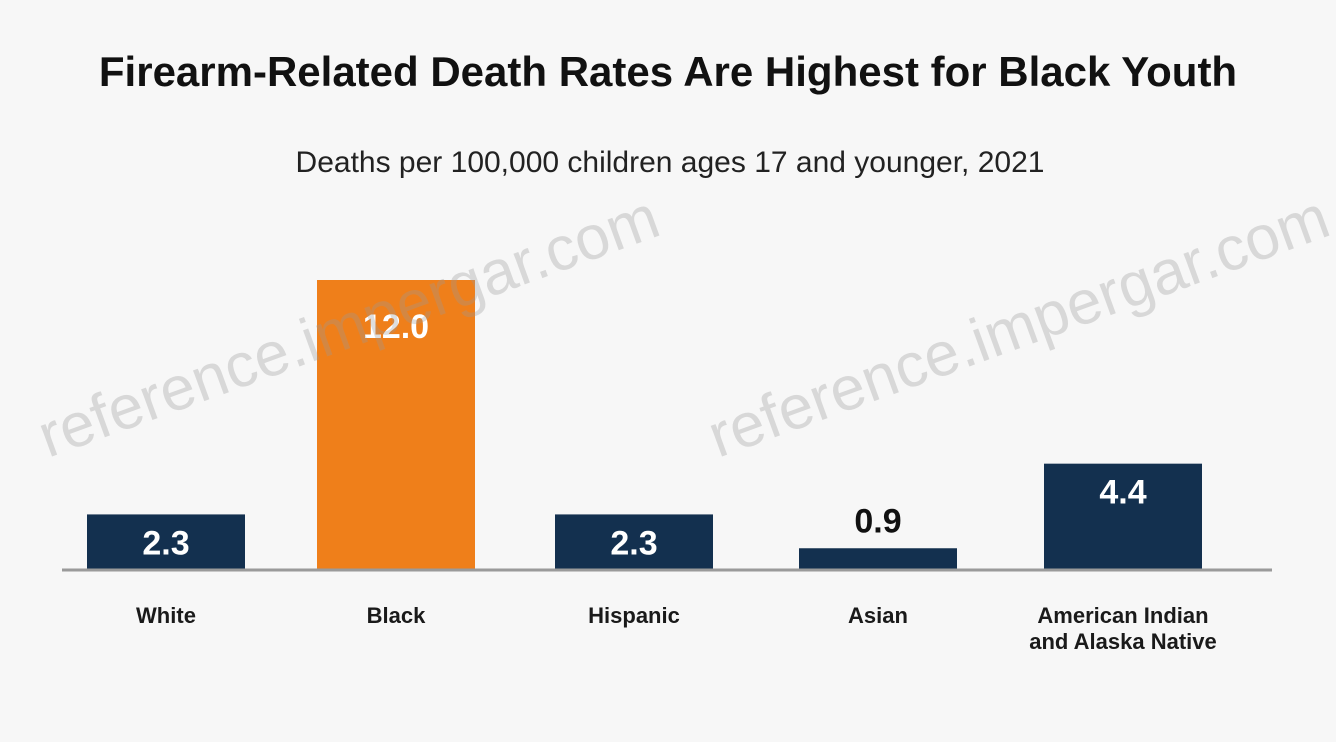 Image resolution: width=1336 pixels, height=742 pixels. What do you see at coordinates (878, 615) in the screenshot?
I see `category-label: Asian` at bounding box center [878, 615].